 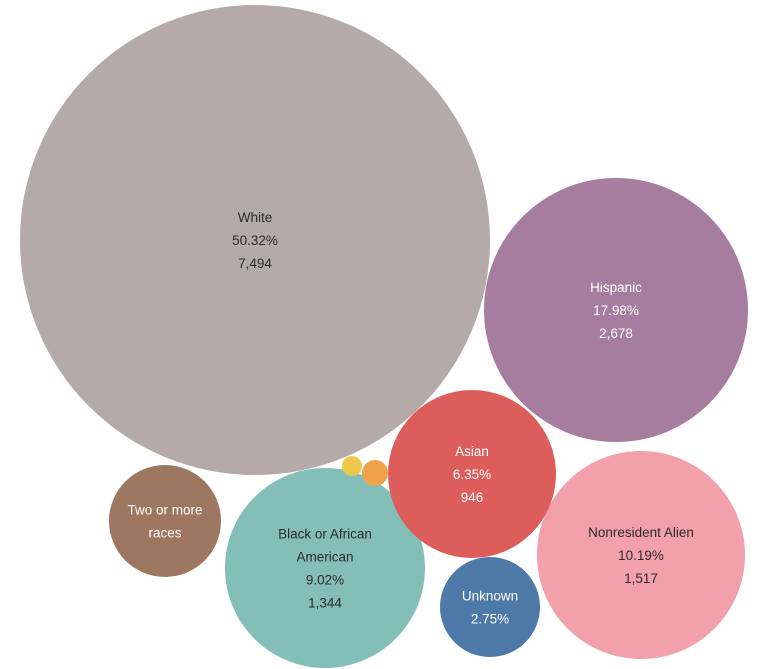 I want to click on bubble-nonresident-alien: Nonresident Alien 10.19% 1,517, so click(x=641, y=555).